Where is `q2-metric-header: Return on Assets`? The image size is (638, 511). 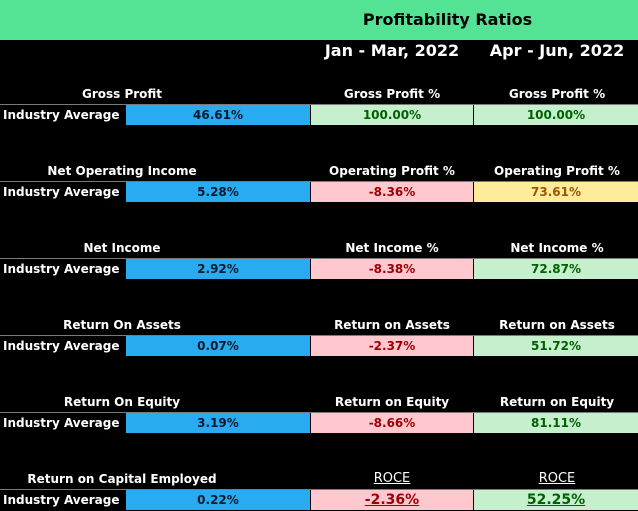 q2-metric-header: Return on Assets is located at coordinates (557, 325).